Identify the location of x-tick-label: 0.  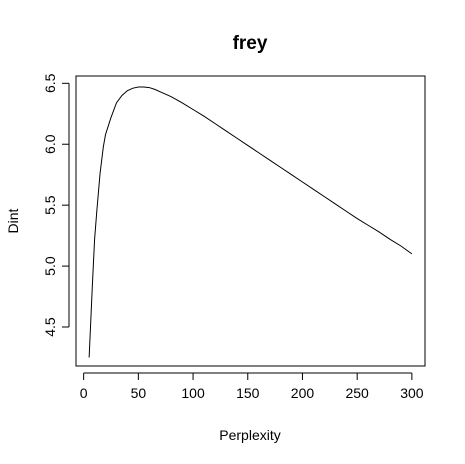
(84, 393).